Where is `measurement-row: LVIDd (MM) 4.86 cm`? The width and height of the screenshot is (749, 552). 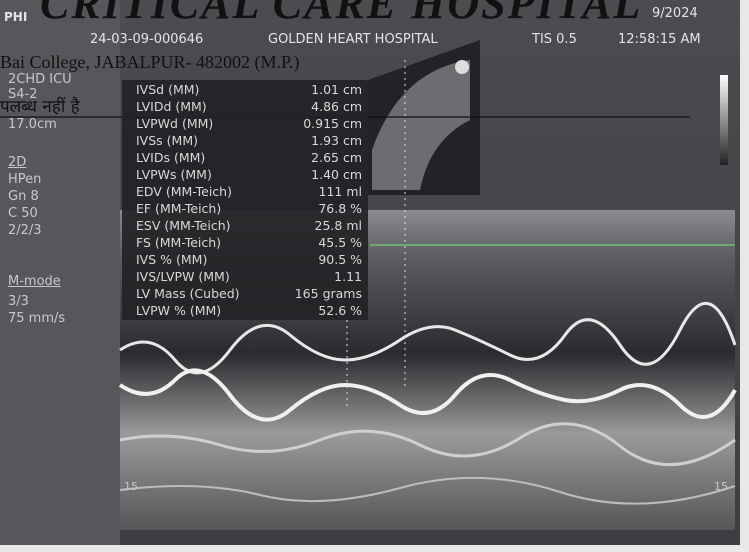 measurement-row: LVIDd (MM) 4.86 cm is located at coordinates (245, 107).